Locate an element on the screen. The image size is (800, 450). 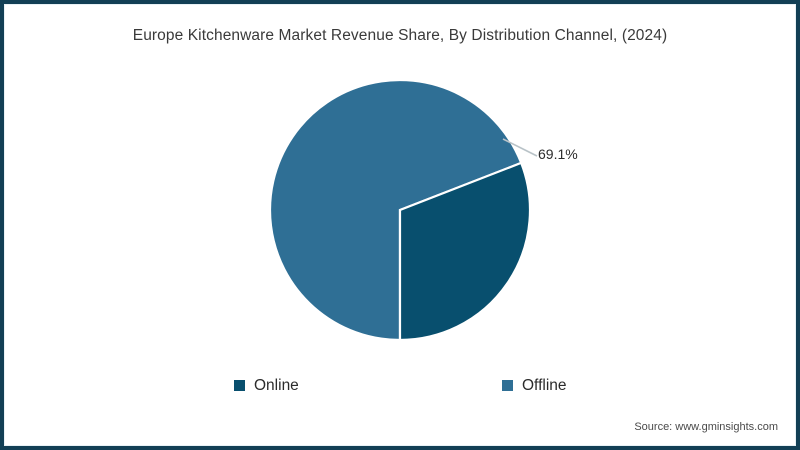
legend-item-online: Online is located at coordinates (266, 386).